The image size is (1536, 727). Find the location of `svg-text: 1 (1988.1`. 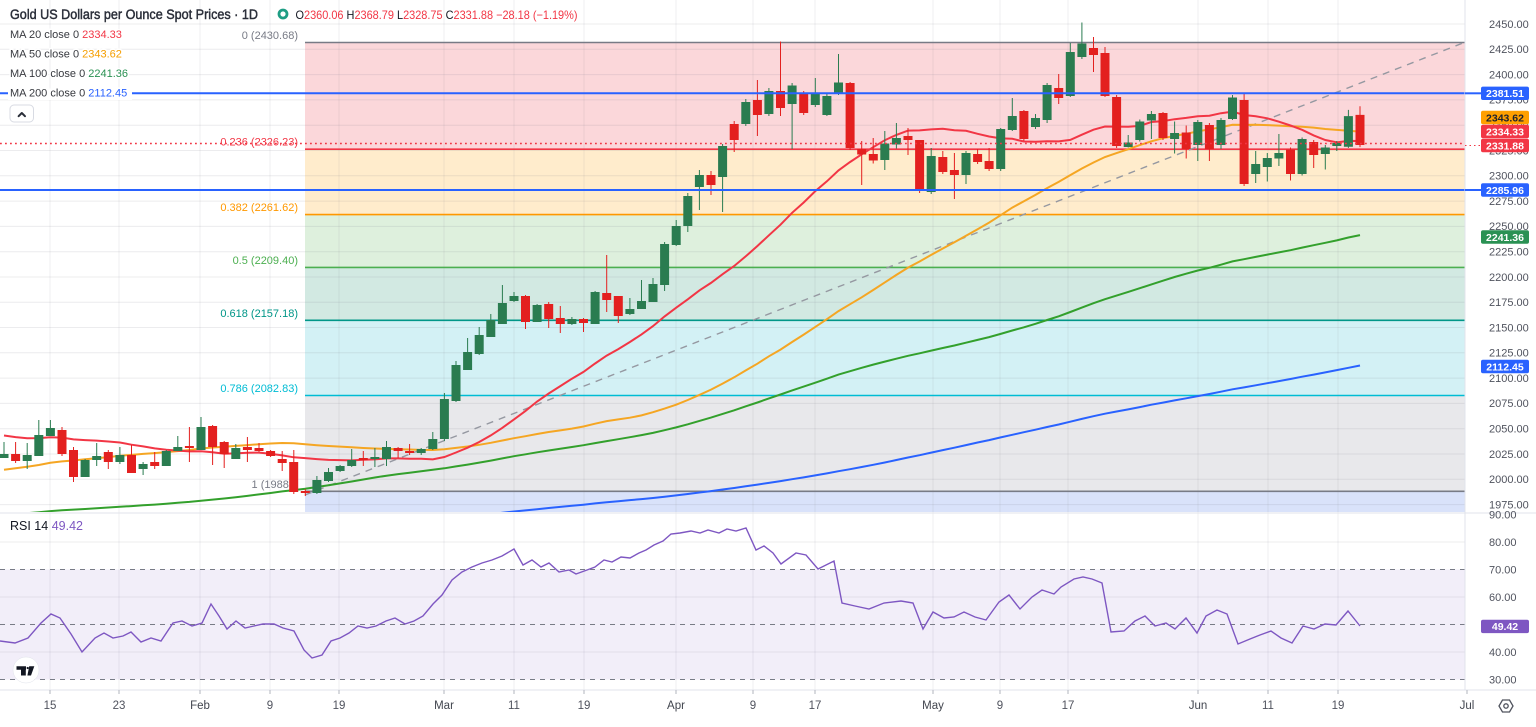

svg-text: 1 (1988.1 is located at coordinates (275, 485).